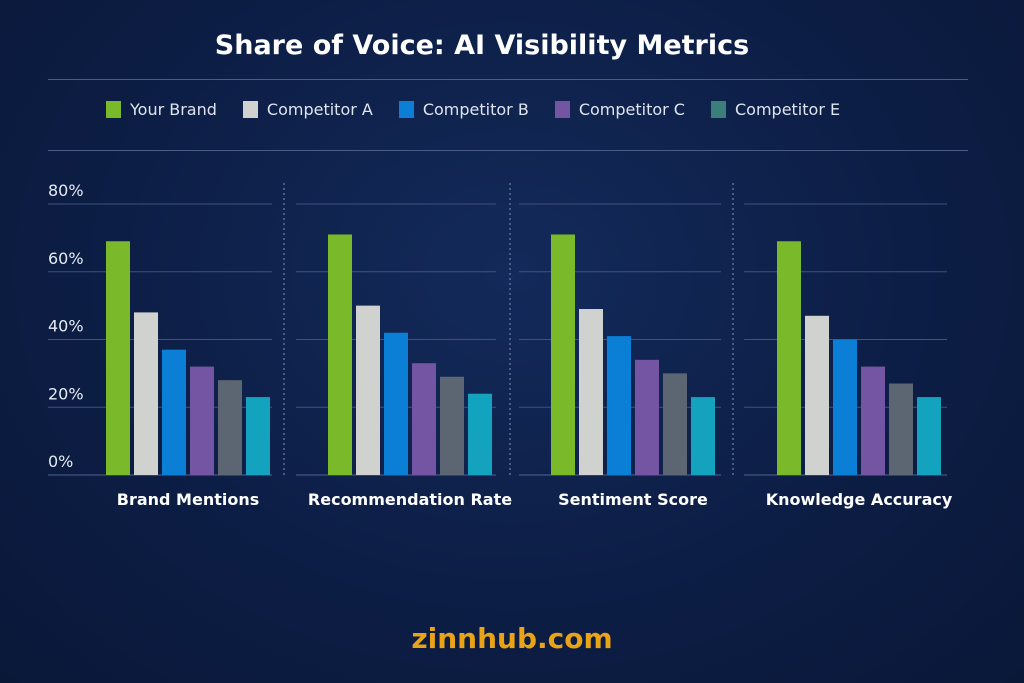 The width and height of the screenshot is (1024, 683). Describe the element at coordinates (508, 79) in the screenshot. I see `divider-top` at that location.